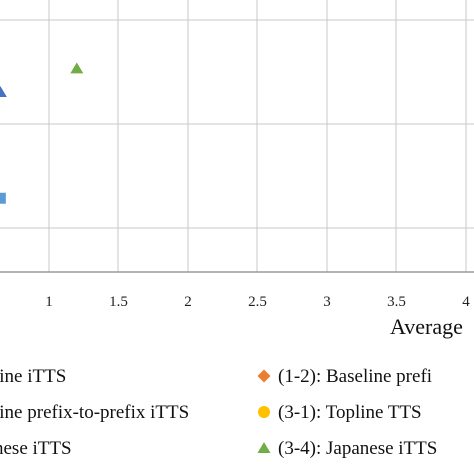 Image resolution: width=474 pixels, height=474 pixels. I want to click on x-tick-label: 1, so click(49, 302).